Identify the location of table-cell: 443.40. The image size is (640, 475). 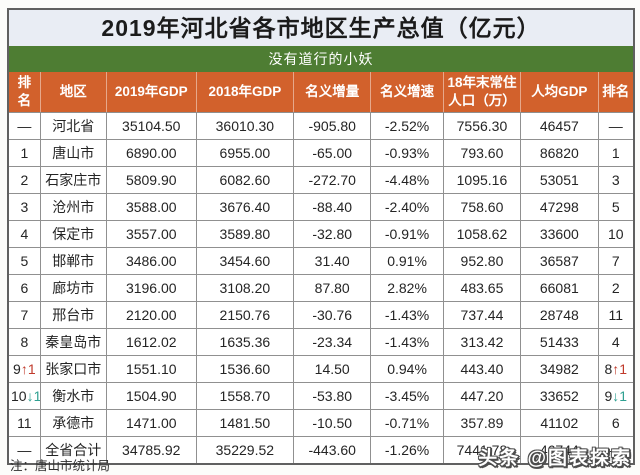
(482, 369).